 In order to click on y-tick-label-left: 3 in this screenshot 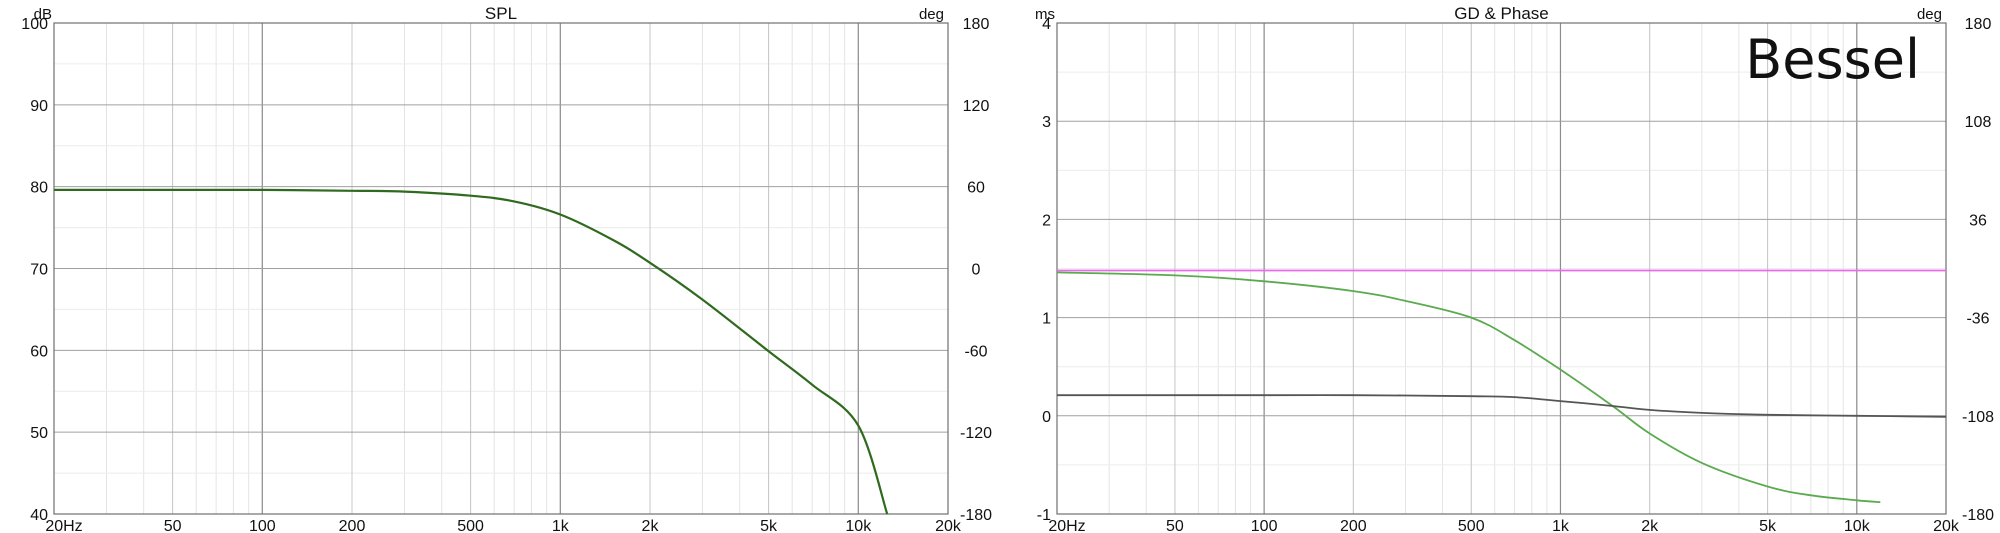, I will do `click(1046, 122)`.